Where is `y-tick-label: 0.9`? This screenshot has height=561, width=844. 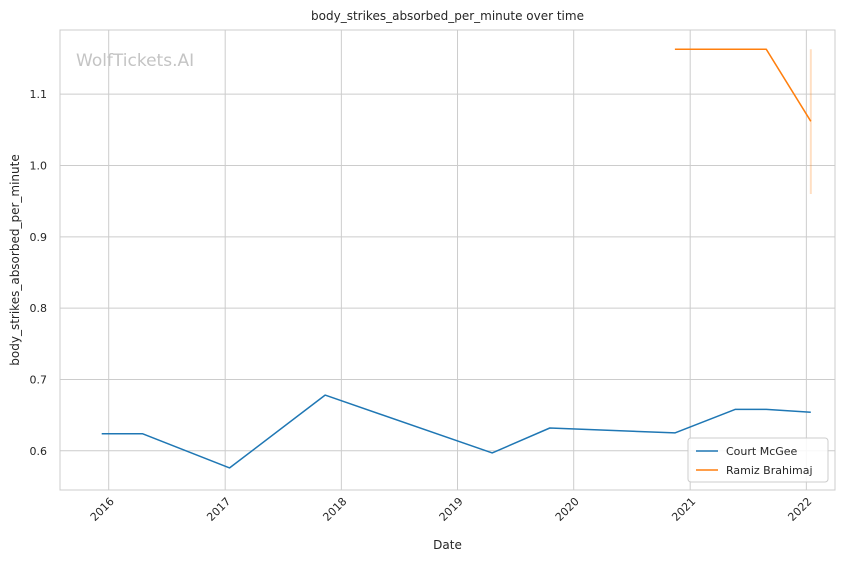 y-tick-label: 0.9 is located at coordinates (39, 237).